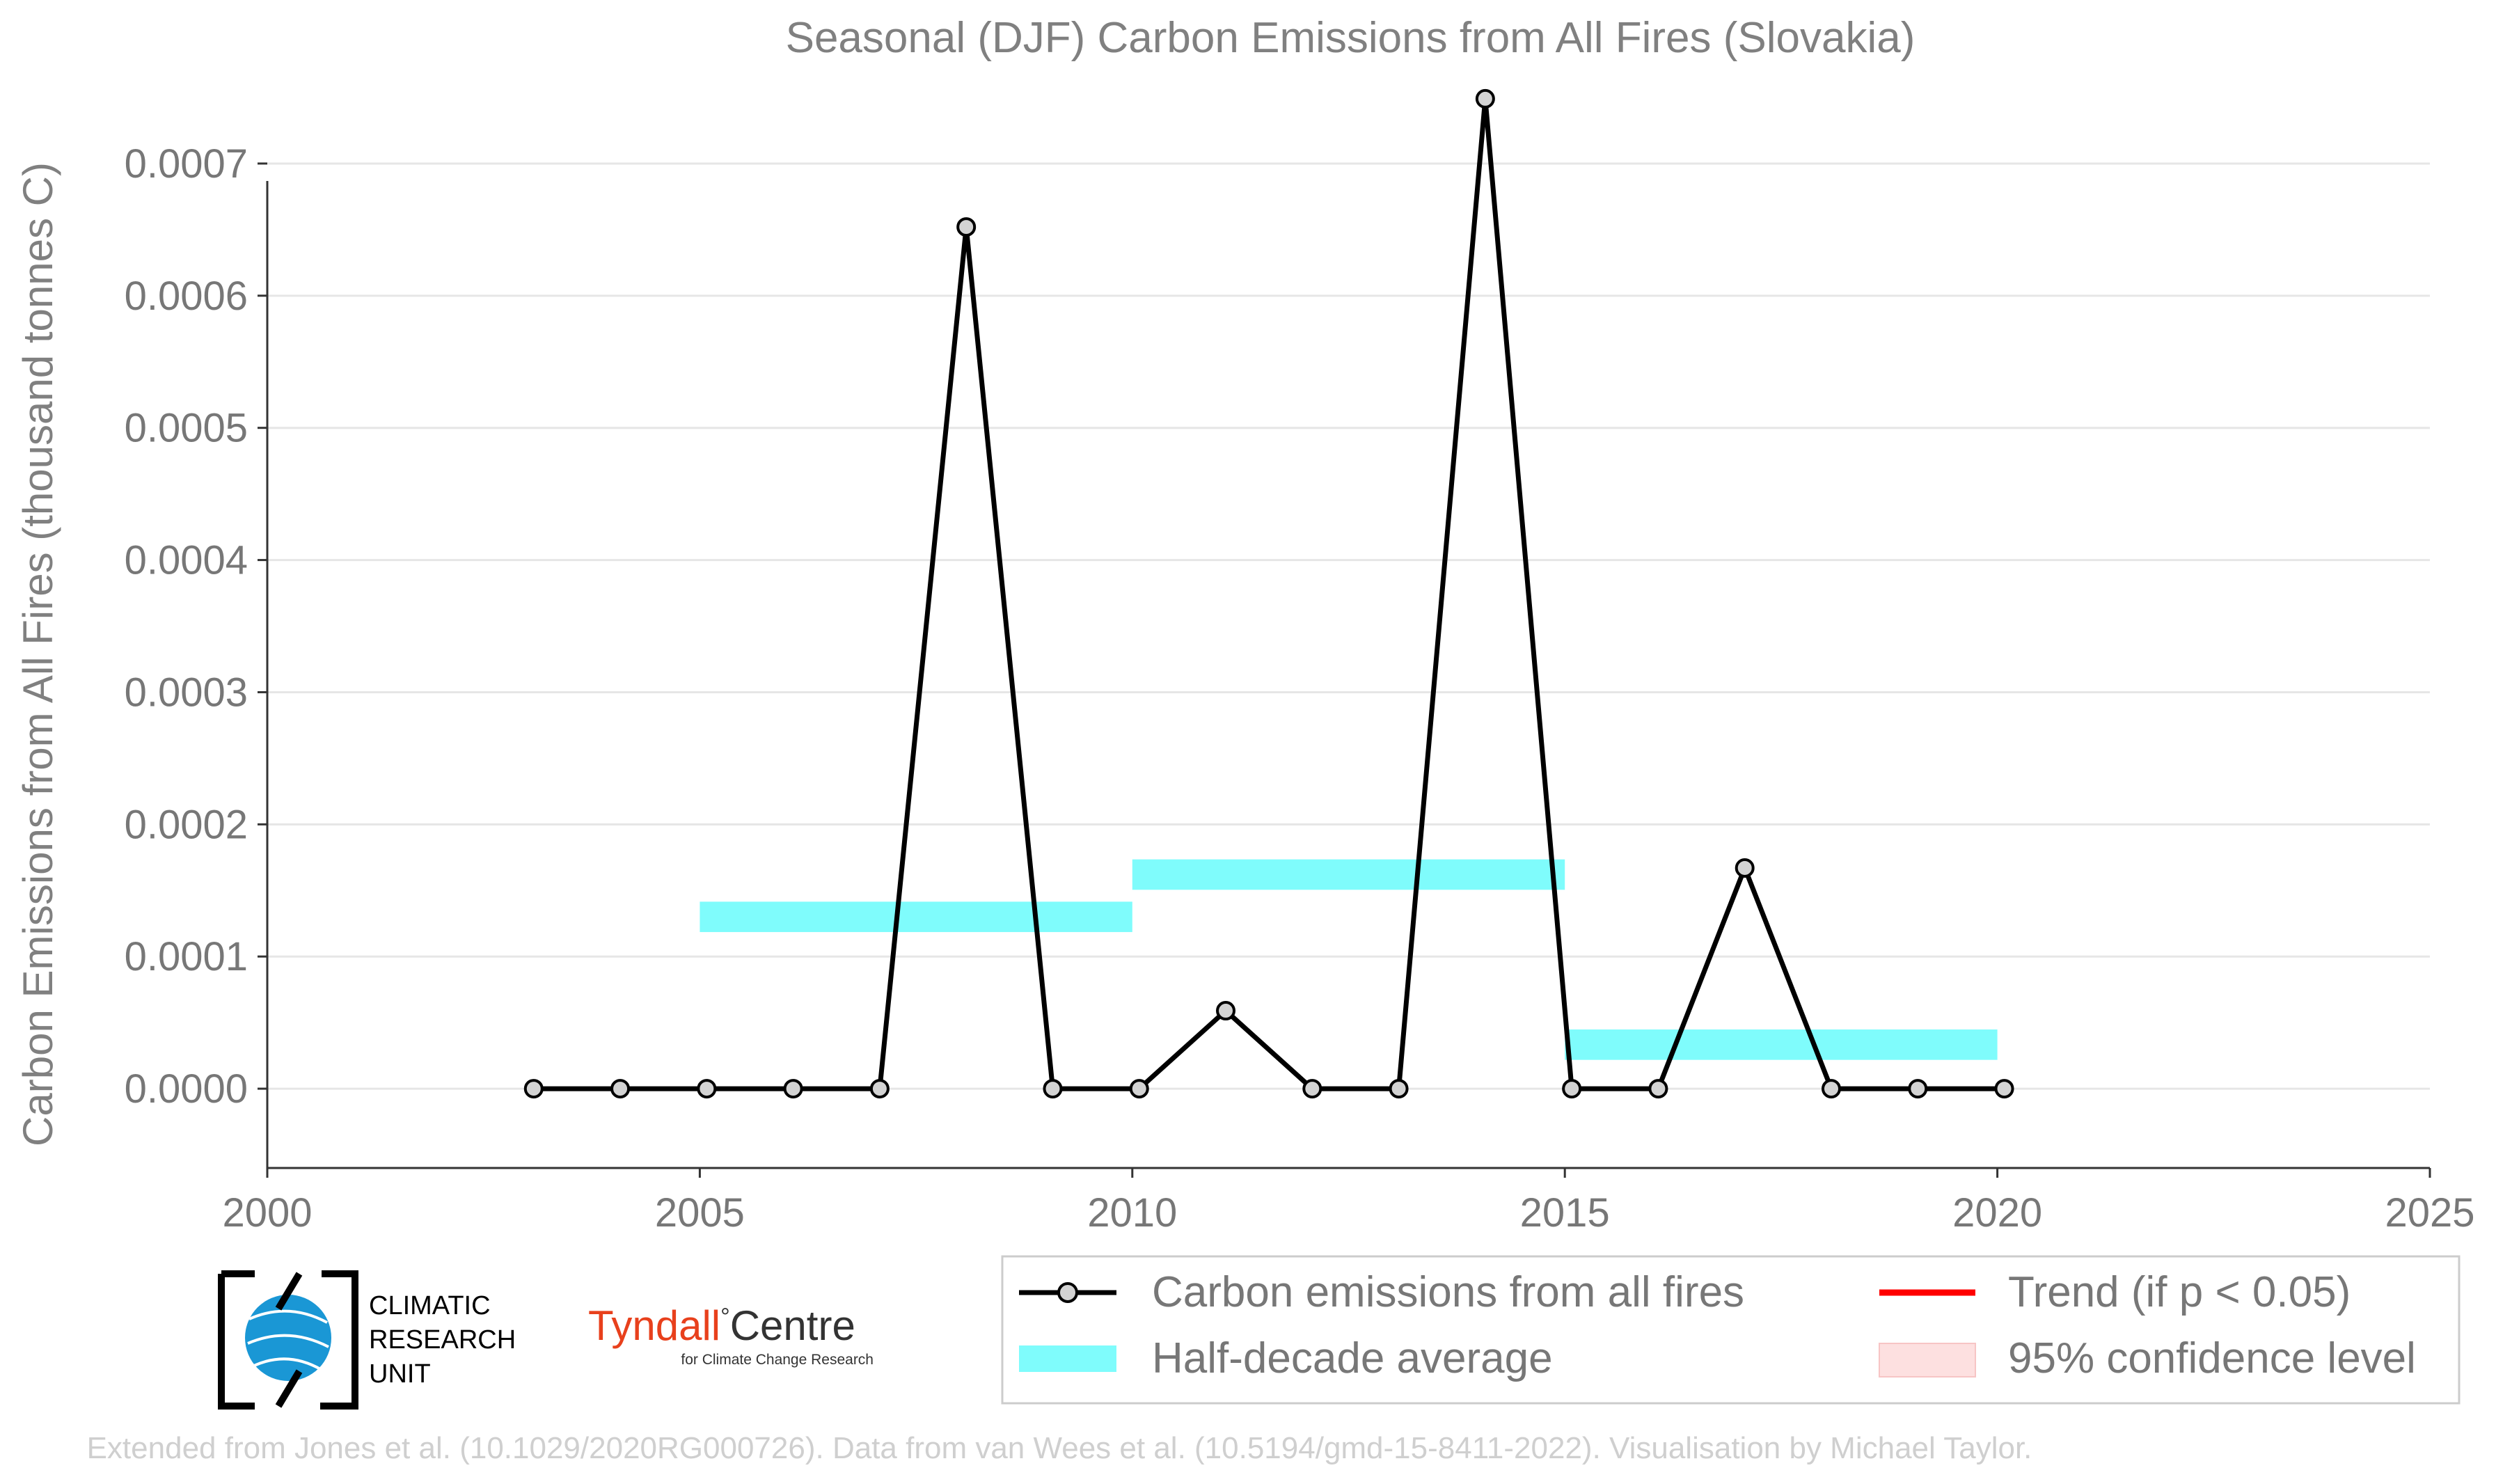  I want to click on y-tick-label-5: 0.0005, so click(186, 428).